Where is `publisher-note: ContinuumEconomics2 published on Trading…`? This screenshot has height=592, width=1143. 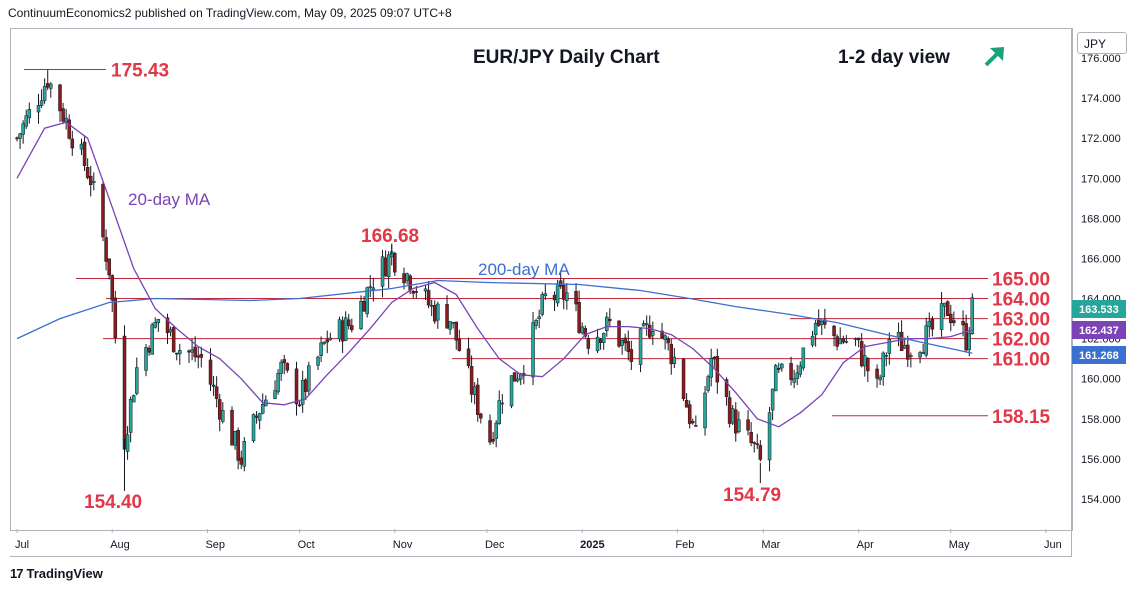
publisher-note: ContinuumEconomics2 published on Trading… is located at coordinates (230, 13).